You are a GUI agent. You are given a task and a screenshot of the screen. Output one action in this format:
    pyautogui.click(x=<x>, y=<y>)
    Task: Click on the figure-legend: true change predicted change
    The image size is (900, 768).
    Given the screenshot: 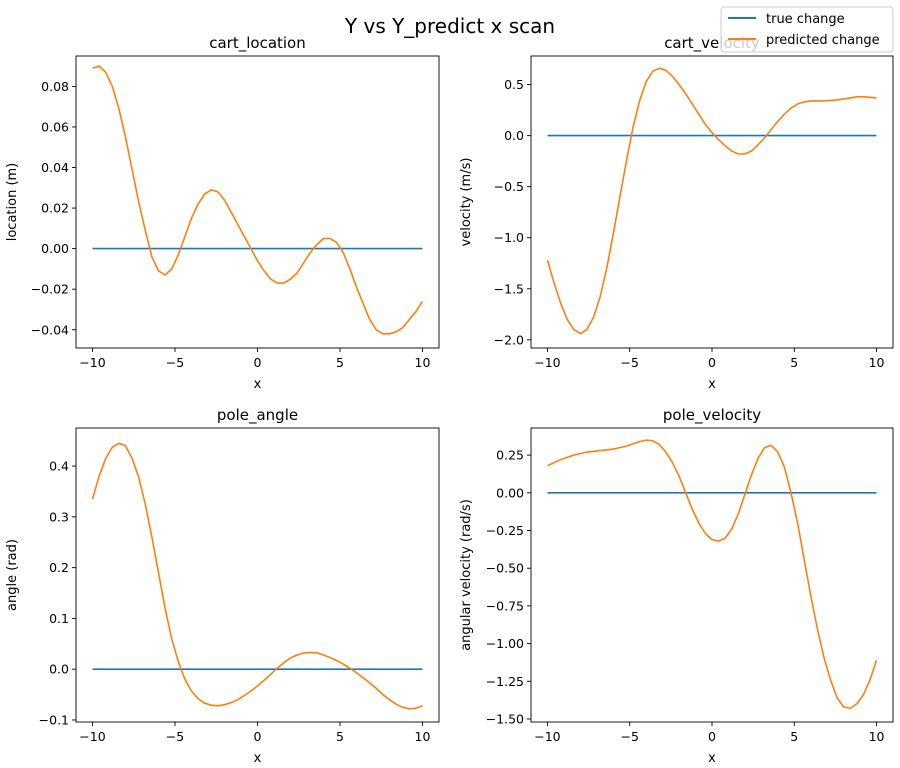 What is the action you would take?
    pyautogui.click(x=807, y=29)
    